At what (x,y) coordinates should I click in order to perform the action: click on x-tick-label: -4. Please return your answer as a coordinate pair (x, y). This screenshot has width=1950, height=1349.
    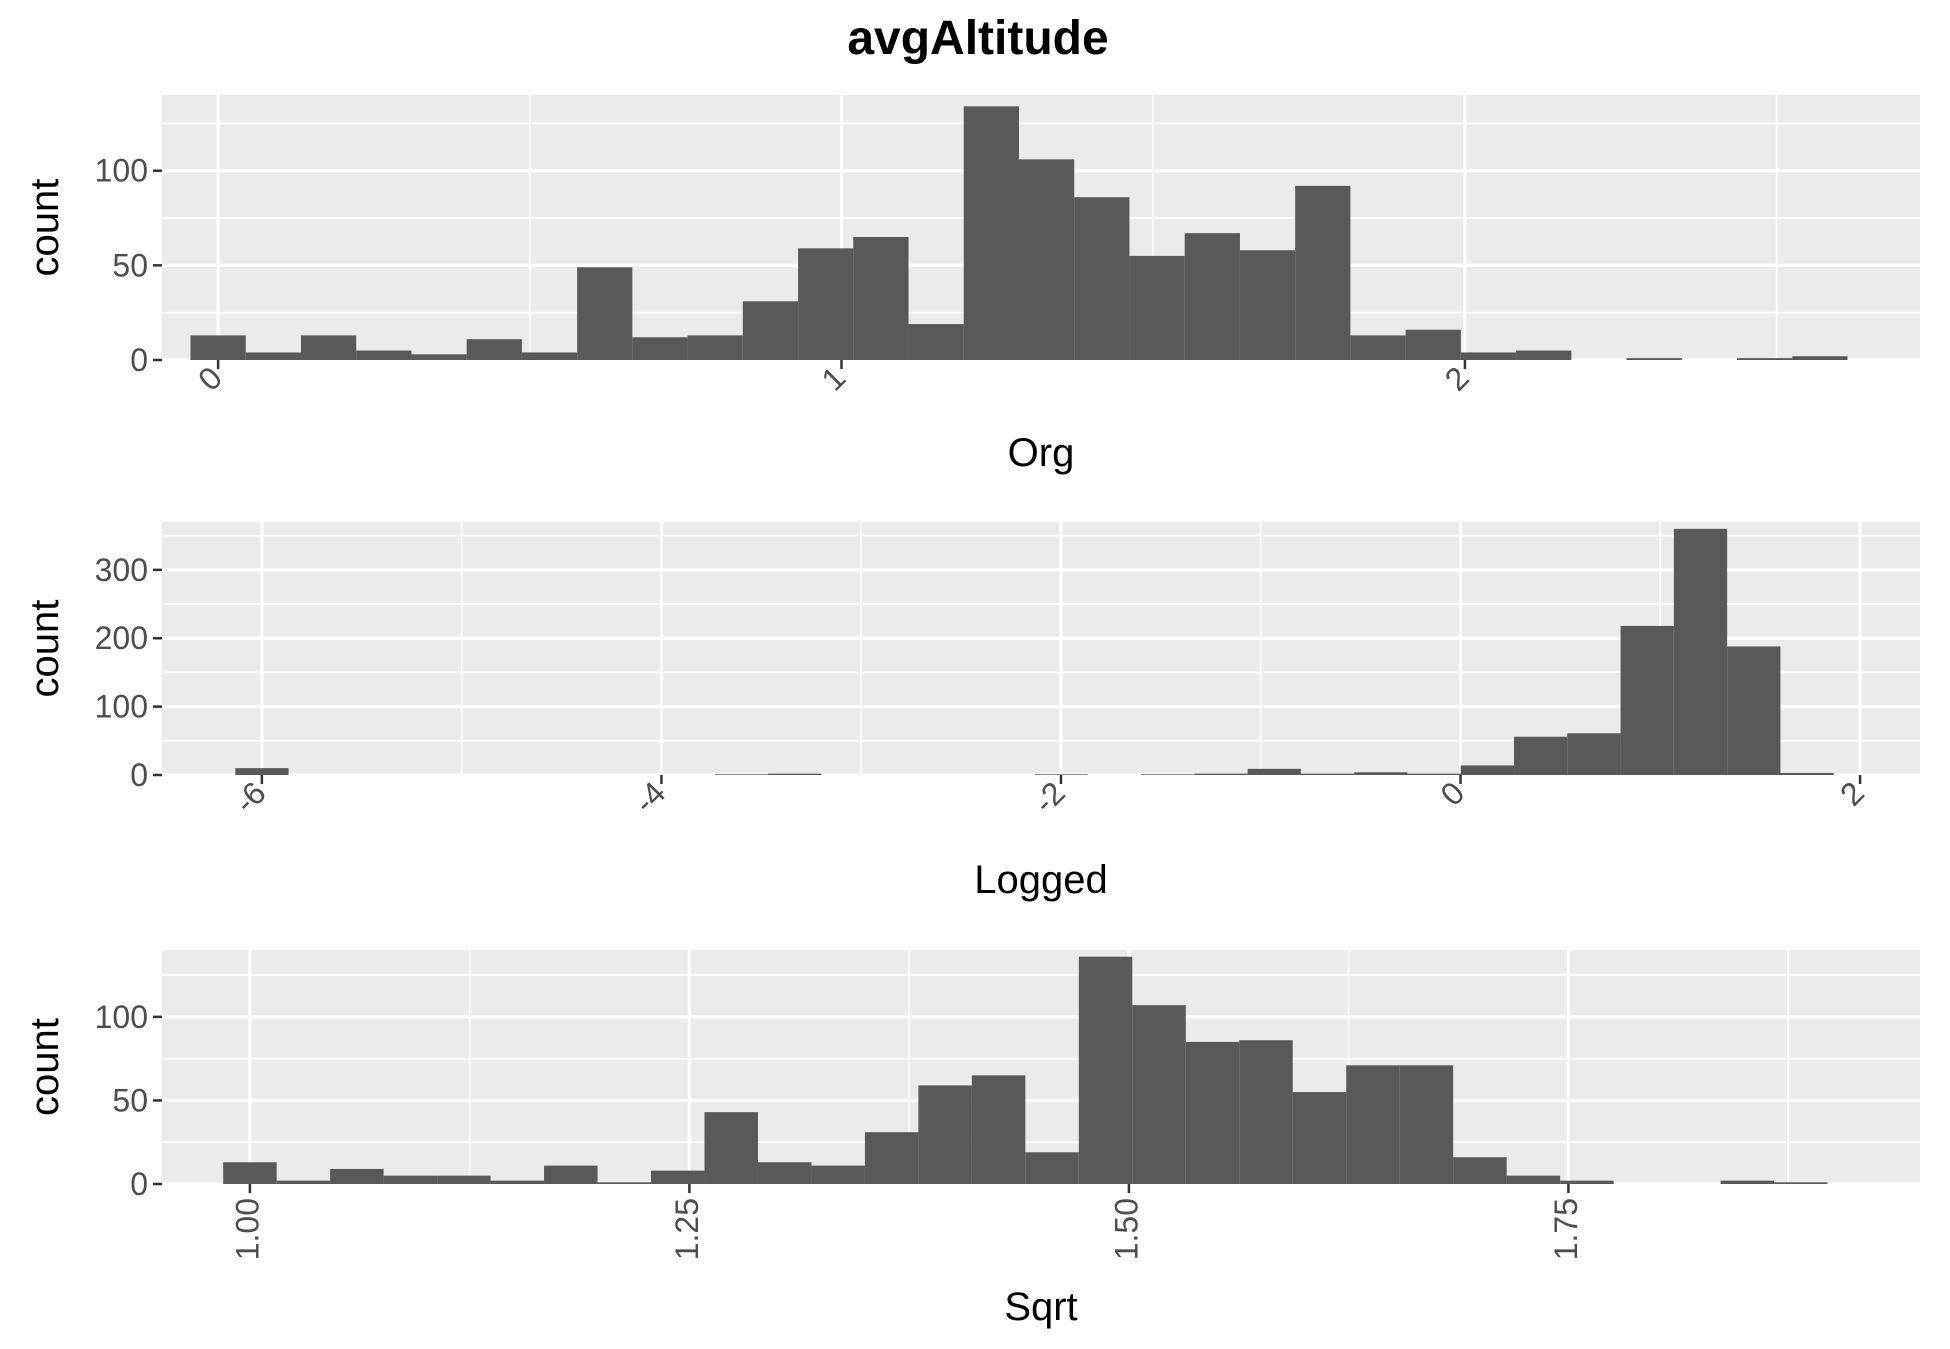
    Looking at the image, I should click on (650, 797).